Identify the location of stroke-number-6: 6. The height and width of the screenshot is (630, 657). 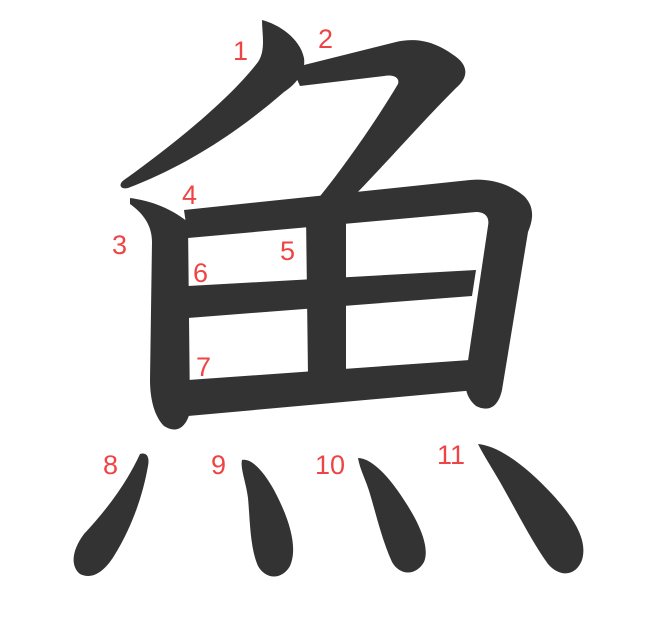
(200, 273).